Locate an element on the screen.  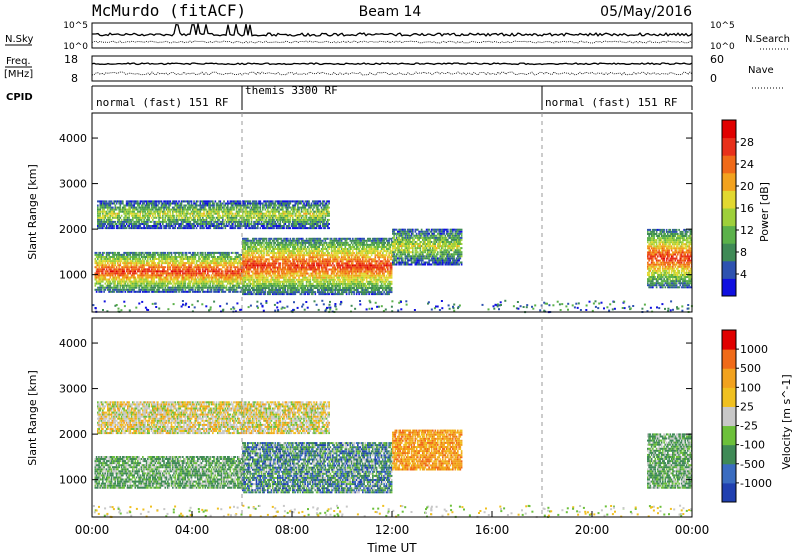
nsearch-tick-top: 10^5 is located at coordinates (722, 26).